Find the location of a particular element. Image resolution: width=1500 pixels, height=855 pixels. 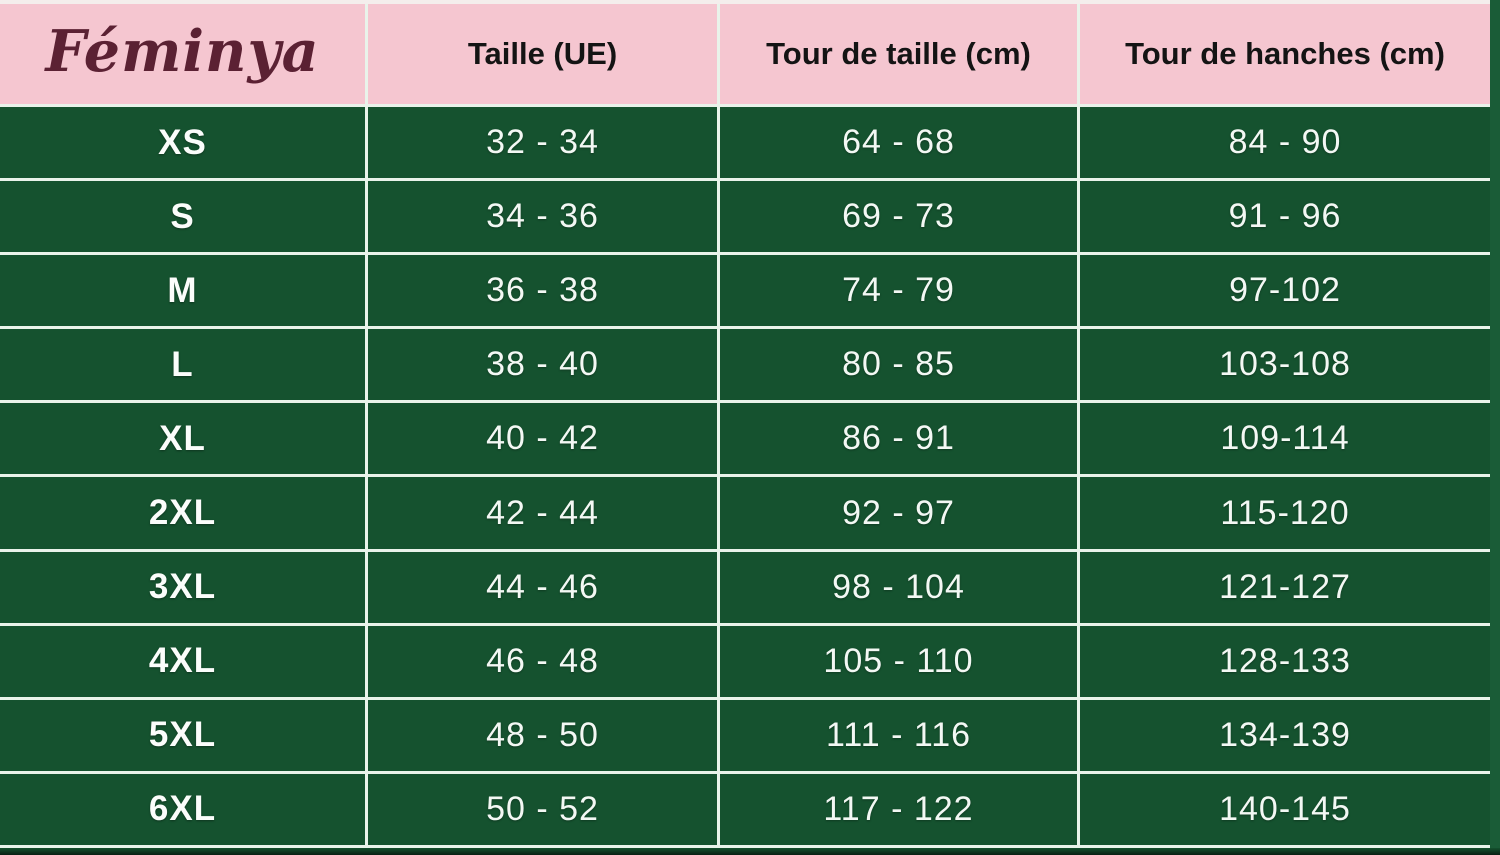

table-row-2xl-taille-ue-cell: 42 - 44 is located at coordinates (542, 513).